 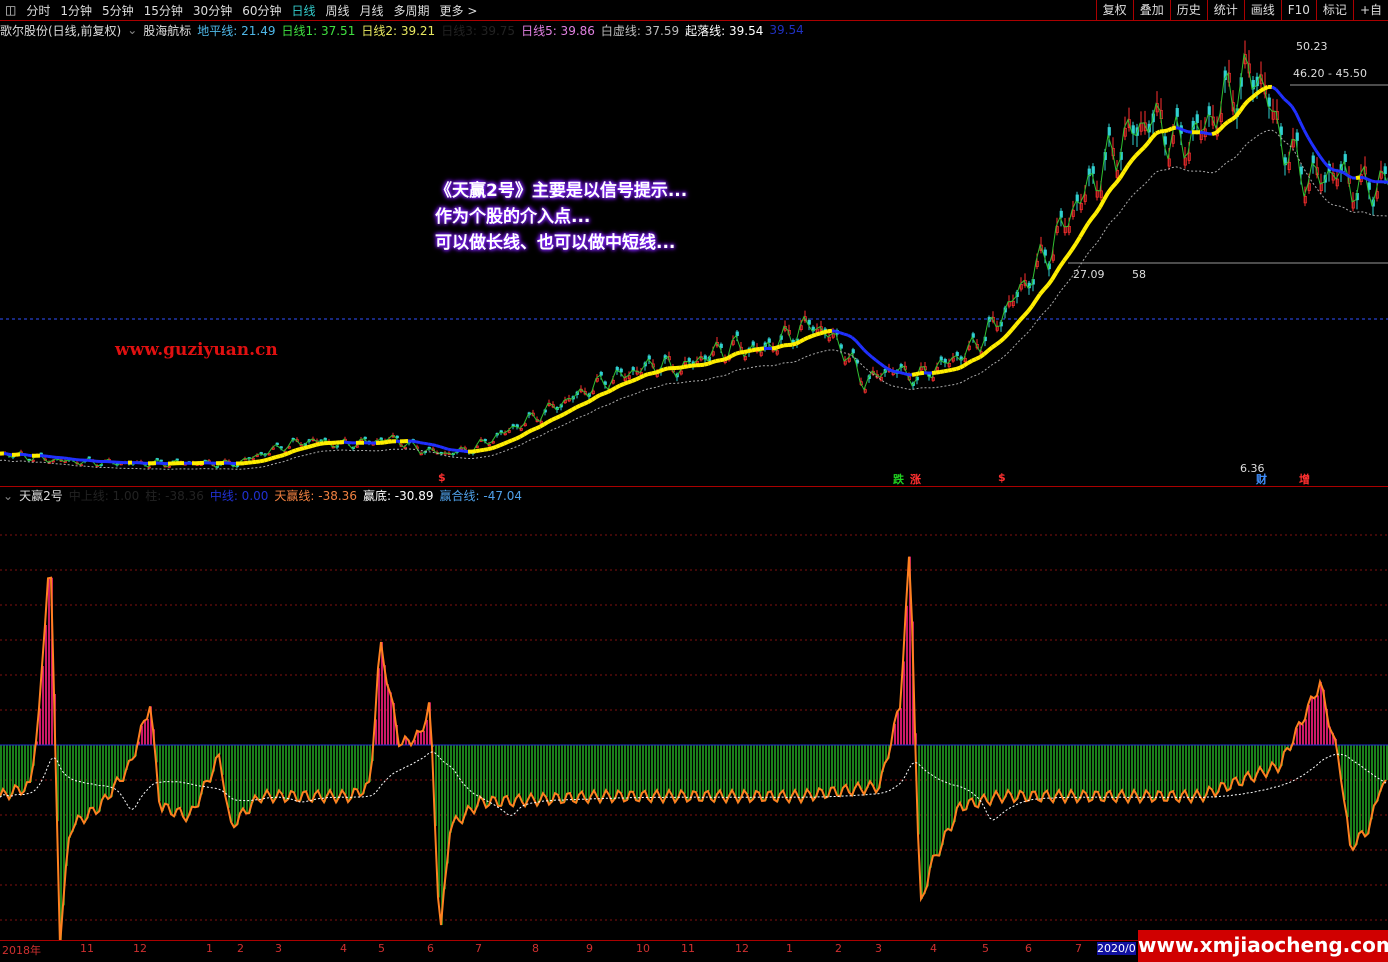 What do you see at coordinates (688, 948) in the screenshot?
I see `axis-tick-label: 11` at bounding box center [688, 948].